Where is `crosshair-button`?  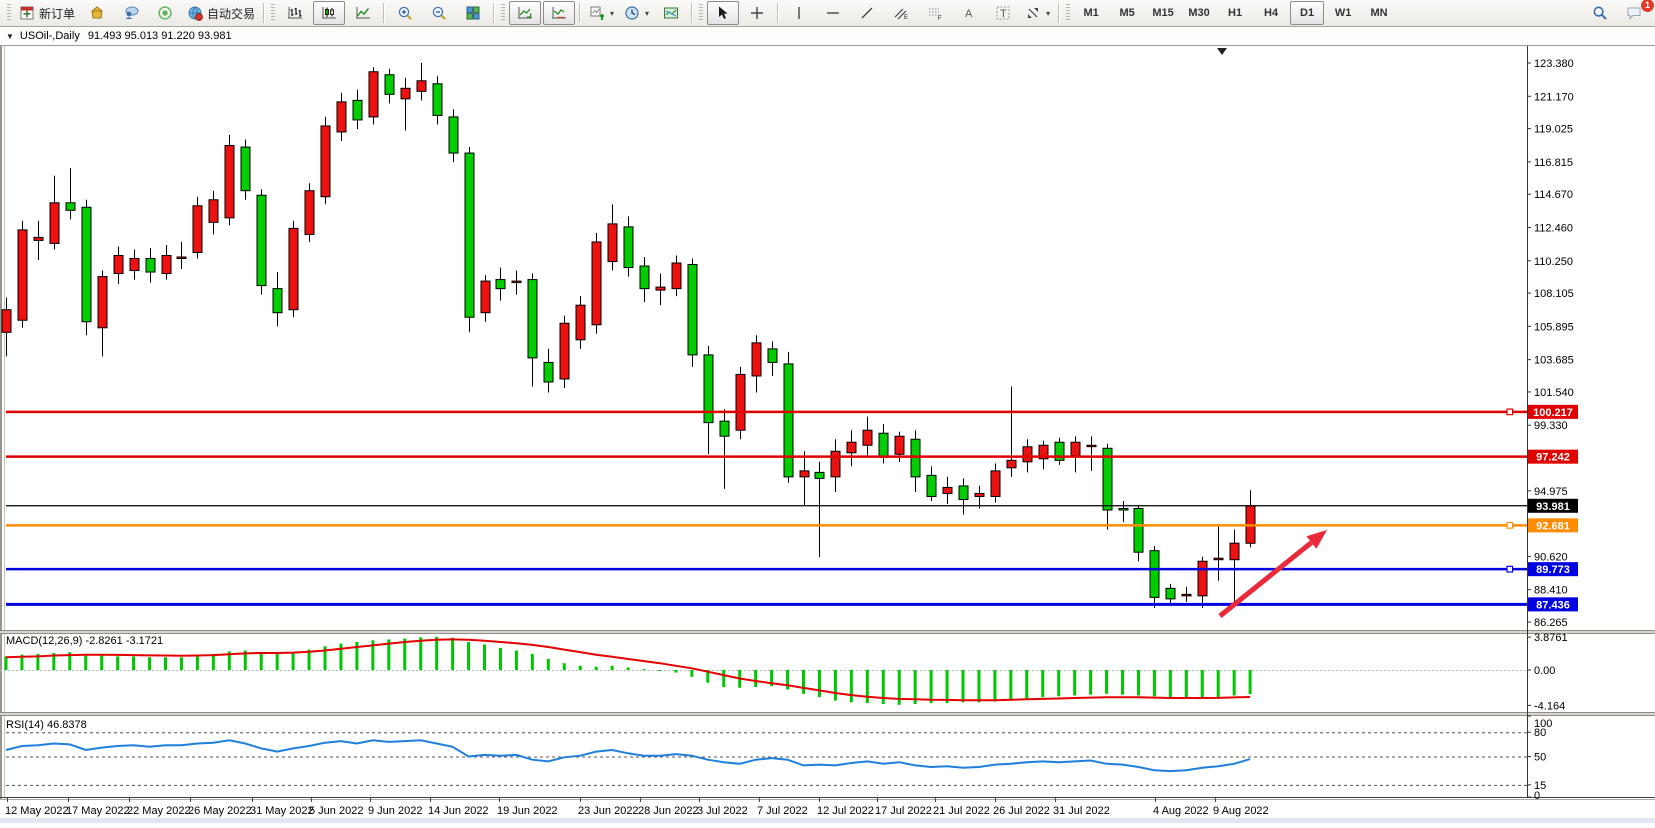
crosshair-button is located at coordinates (757, 13).